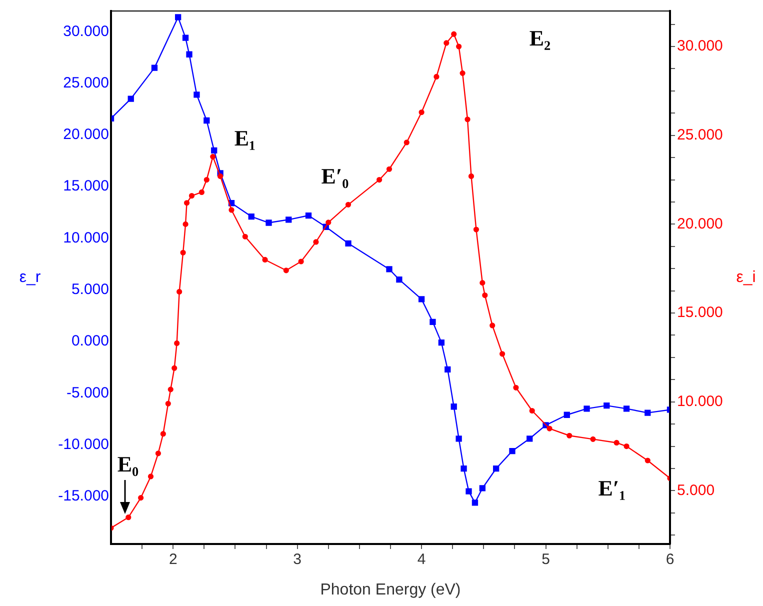 The image size is (763, 606). I want to click on y2-tick-label: 10.000, so click(700, 401).